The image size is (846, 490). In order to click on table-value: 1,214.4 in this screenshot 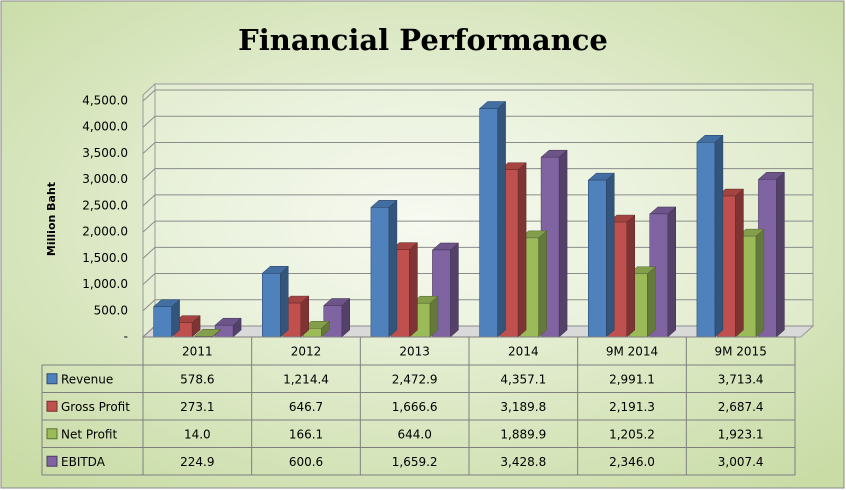, I will do `click(306, 379)`.